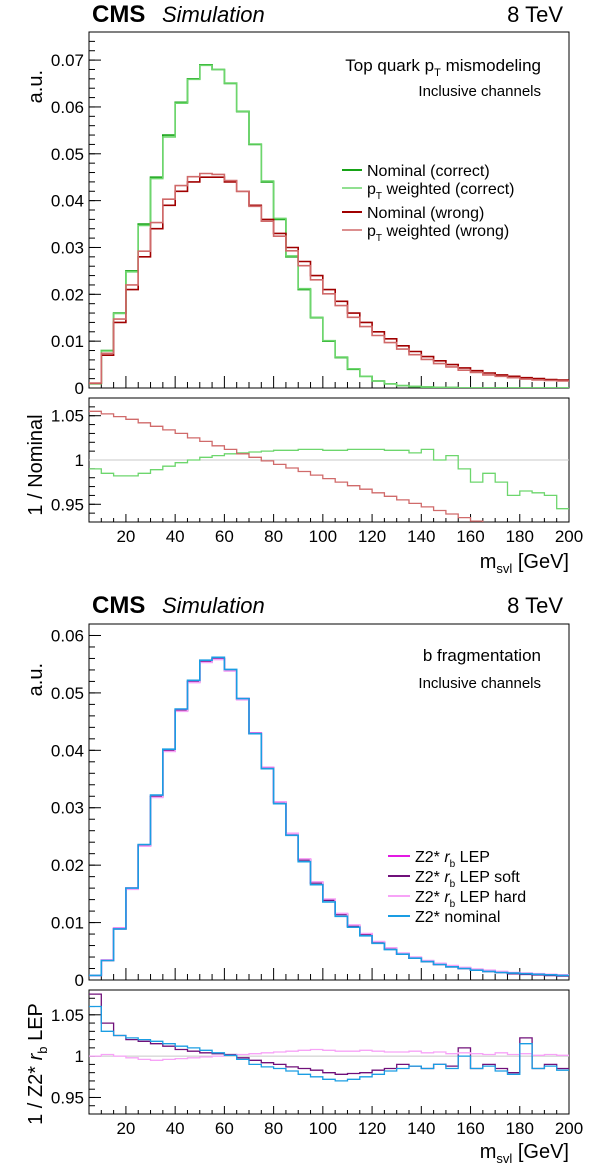  What do you see at coordinates (37, 1064) in the screenshot?
I see `ratio-ylabel: 1 / Z2* rb LEP` at bounding box center [37, 1064].